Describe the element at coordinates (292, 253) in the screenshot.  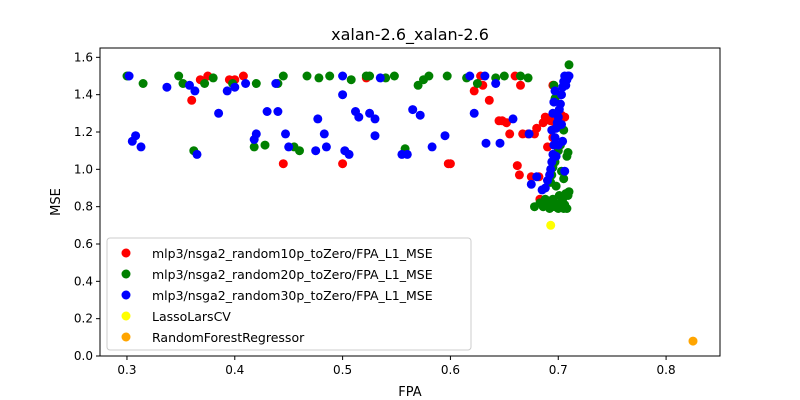
I see `legend-label: mlp3/nsga2_random10p_toZero/FPA_L1_MSE` at that location.